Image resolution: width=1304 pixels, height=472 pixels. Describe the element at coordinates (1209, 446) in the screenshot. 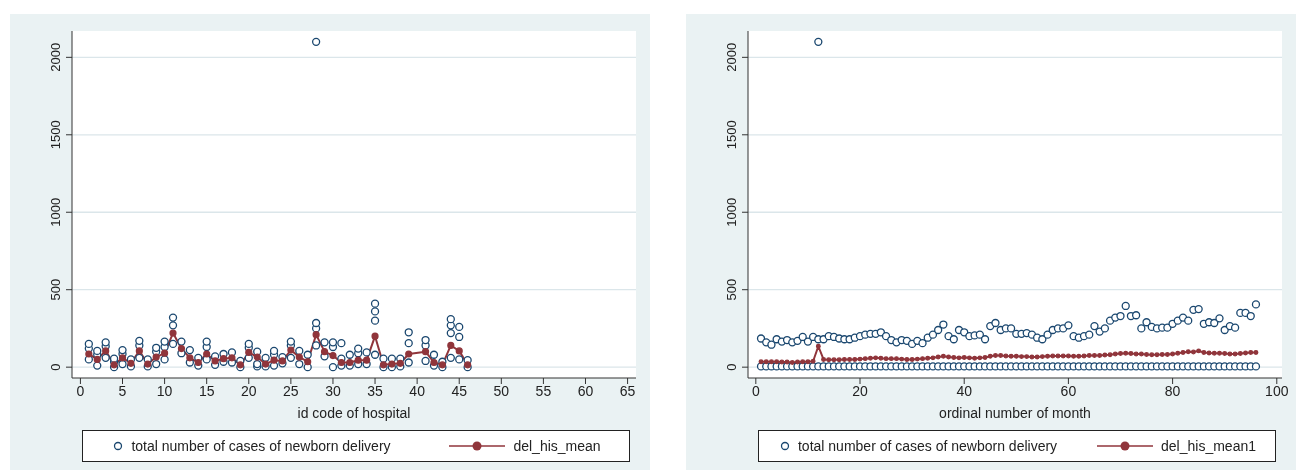

I see `legend-label: del_his_mean1` at that location.